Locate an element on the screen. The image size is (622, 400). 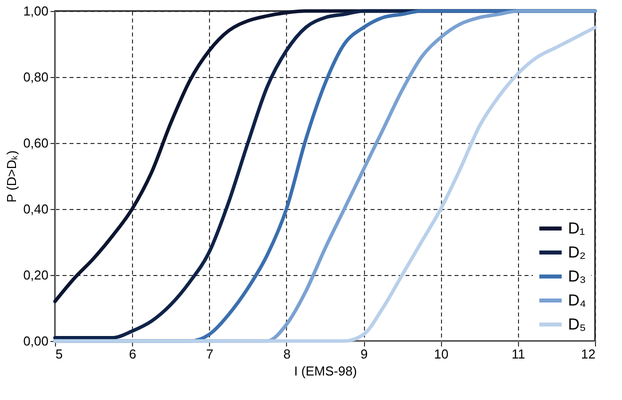
legend-label: D₄ is located at coordinates (577, 301).